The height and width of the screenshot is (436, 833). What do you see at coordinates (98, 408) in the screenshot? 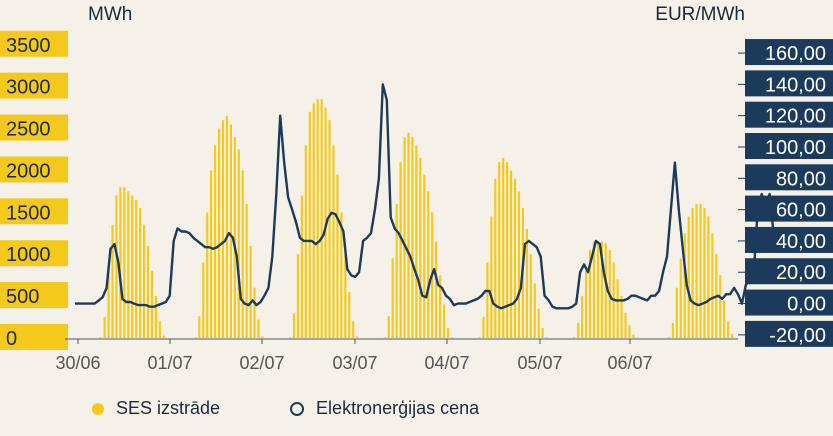
I see `solar-dot-icon` at bounding box center [98, 408].